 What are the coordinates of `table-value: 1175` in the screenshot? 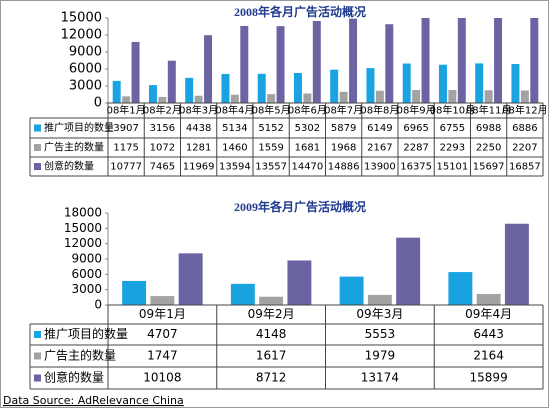 It's located at (125, 148).